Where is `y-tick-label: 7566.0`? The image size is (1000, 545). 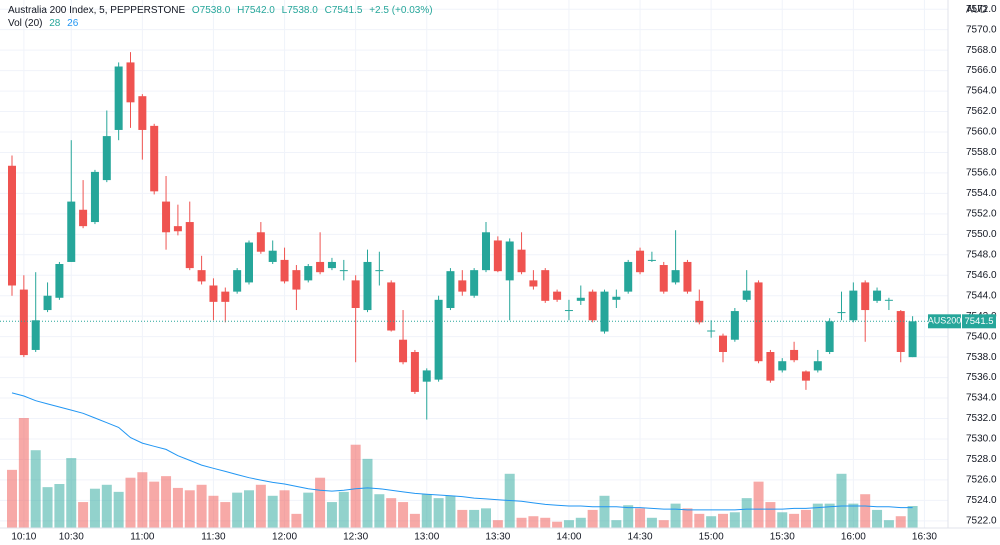 y-tick-label: 7566.0 is located at coordinates (981, 70).